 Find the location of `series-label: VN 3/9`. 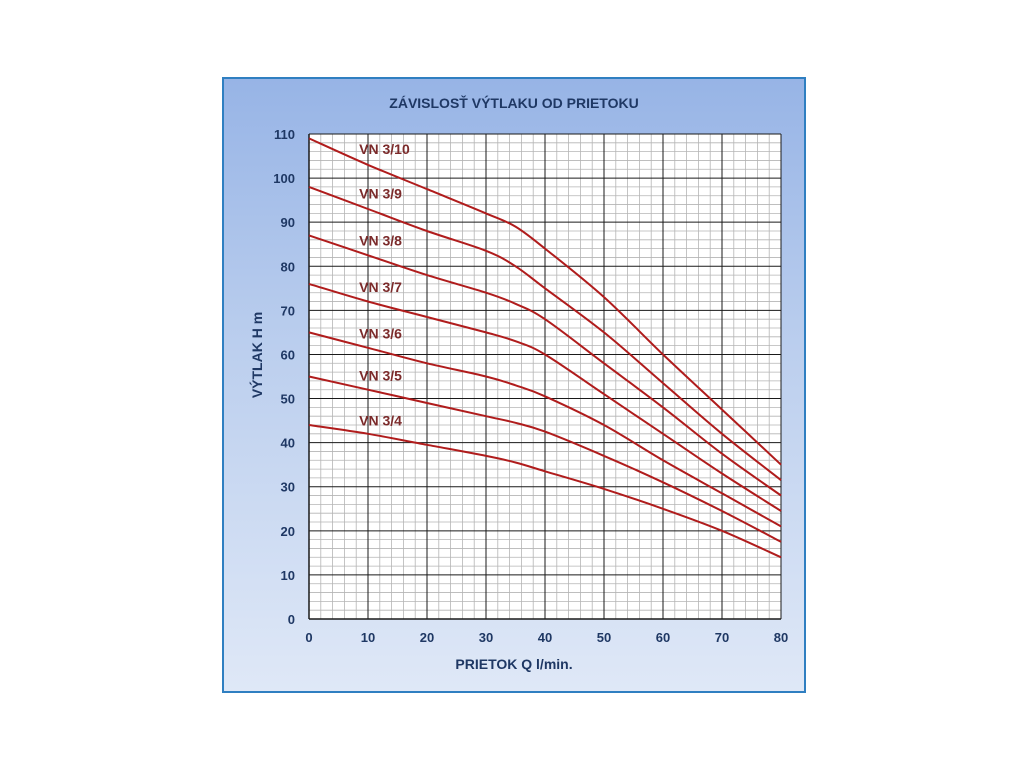

series-label: VN 3/9 is located at coordinates (380, 194).